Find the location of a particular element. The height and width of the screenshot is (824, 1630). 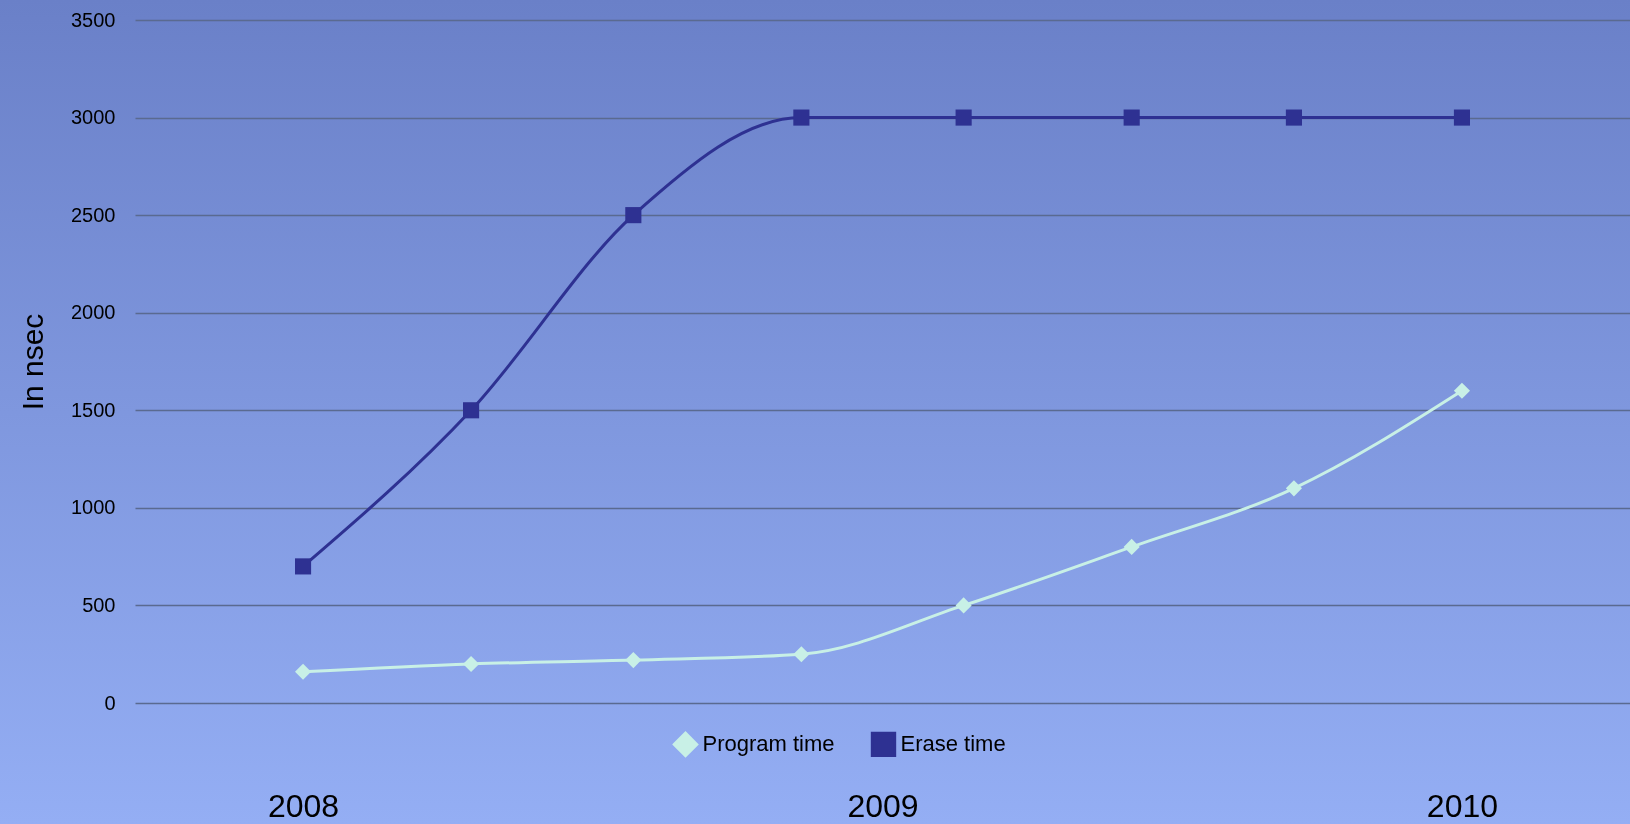

y-tick-label: 2000 is located at coordinates (93, 312).